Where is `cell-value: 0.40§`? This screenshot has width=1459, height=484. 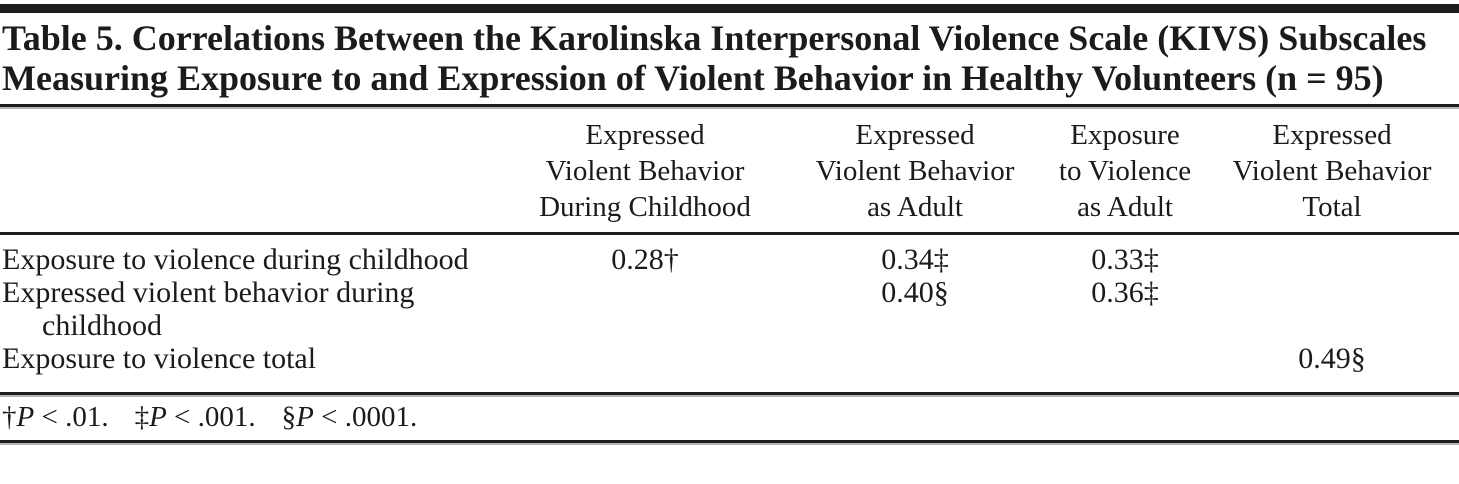 cell-value: 0.40§ is located at coordinates (915, 292).